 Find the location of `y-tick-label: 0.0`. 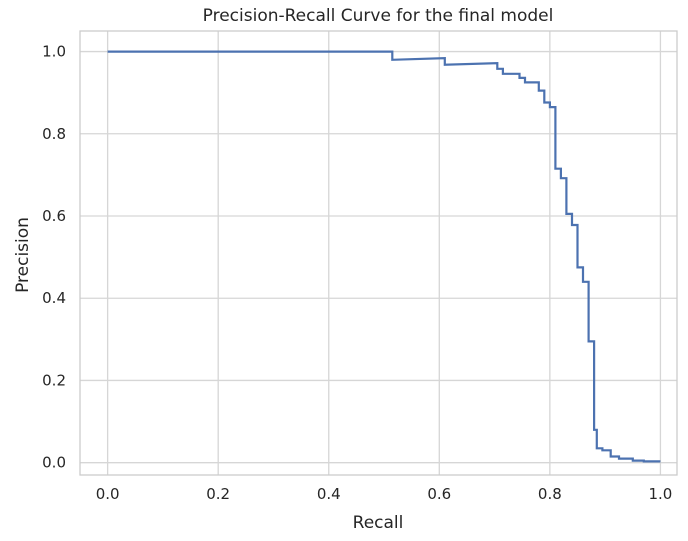

y-tick-label: 0.0 is located at coordinates (54, 463).